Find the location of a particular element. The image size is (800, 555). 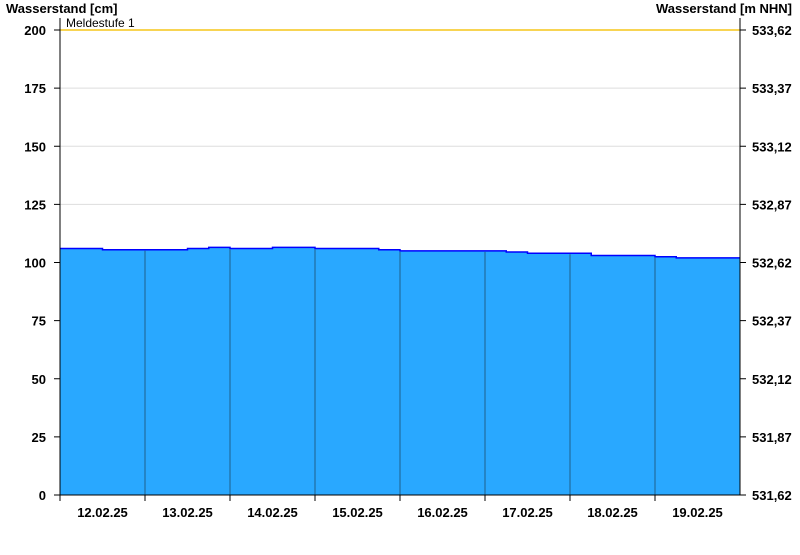

y-tick-label-left: 75 is located at coordinates (39, 321).